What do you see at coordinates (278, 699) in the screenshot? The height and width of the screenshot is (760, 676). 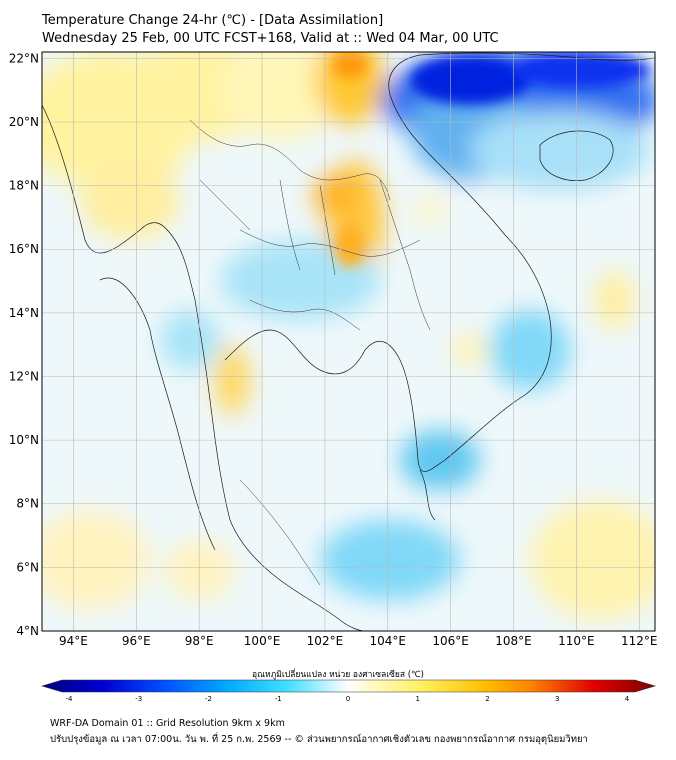 I see `colorbar-tick-label: -1` at bounding box center [278, 699].